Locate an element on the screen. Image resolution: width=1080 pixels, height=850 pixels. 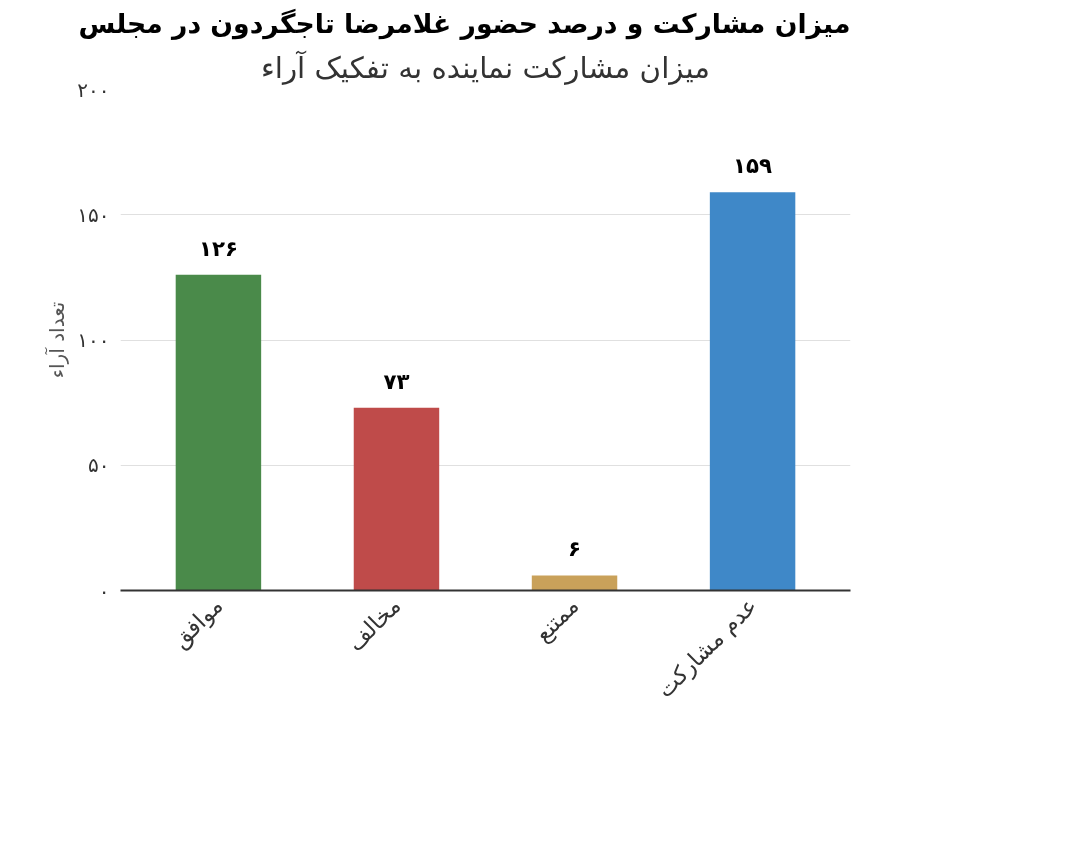
y-tick-label: ۰ is located at coordinates (104, 590).